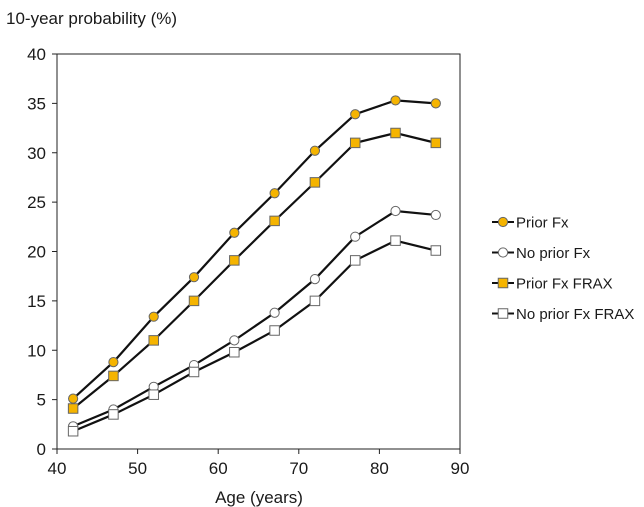 This screenshot has width=644, height=507. Describe the element at coordinates (41, 449) in the screenshot. I see `y-tick-label: 0` at that location.